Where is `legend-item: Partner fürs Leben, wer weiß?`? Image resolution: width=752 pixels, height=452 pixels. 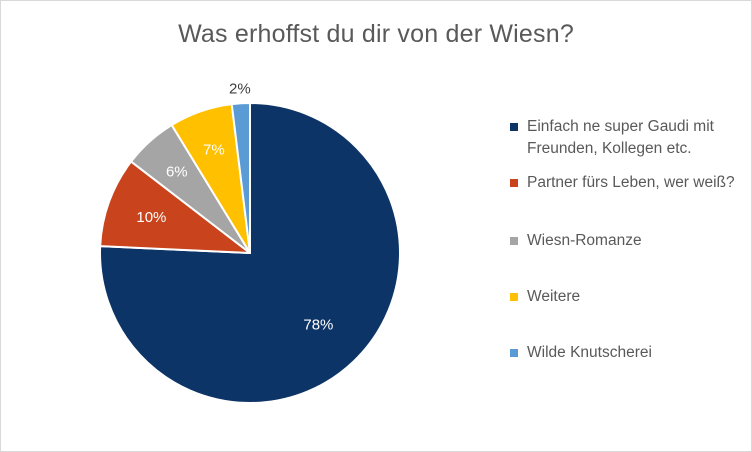
legend-item: Partner fürs Leben, wer weiß? is located at coordinates (628, 183).